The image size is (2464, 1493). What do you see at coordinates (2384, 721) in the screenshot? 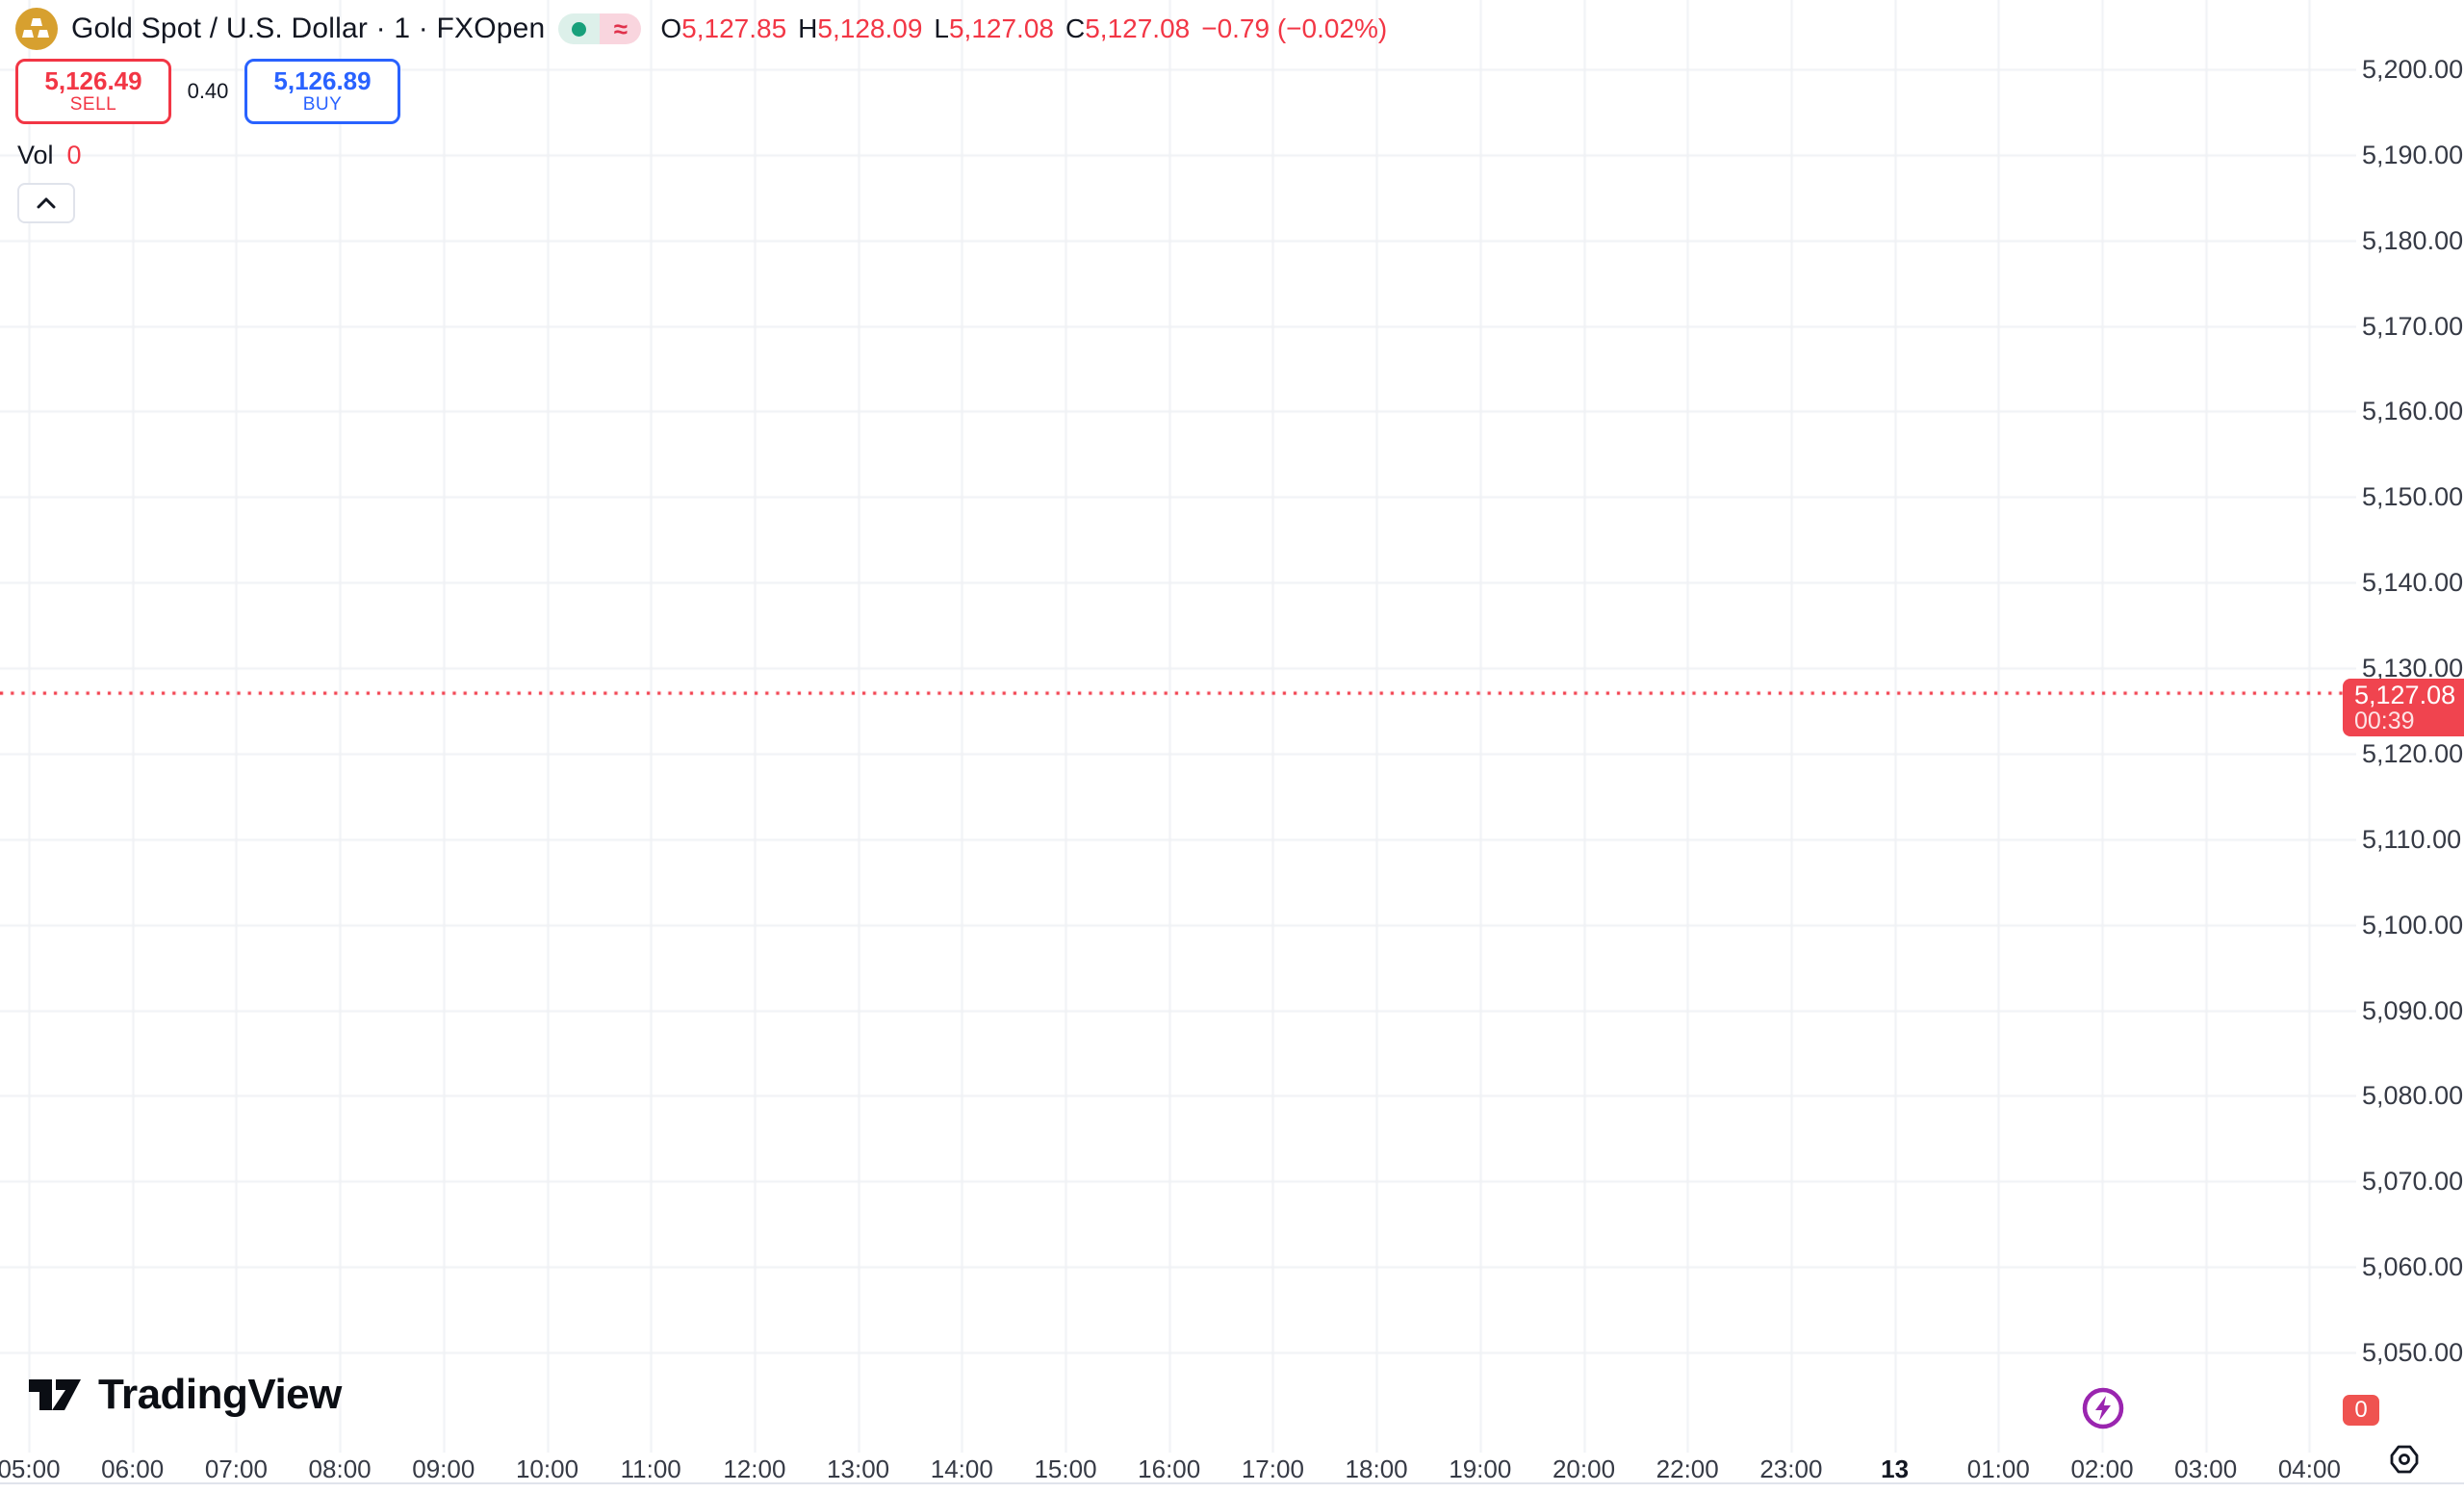
I see `bar-countdown: 00:39` at bounding box center [2384, 721].